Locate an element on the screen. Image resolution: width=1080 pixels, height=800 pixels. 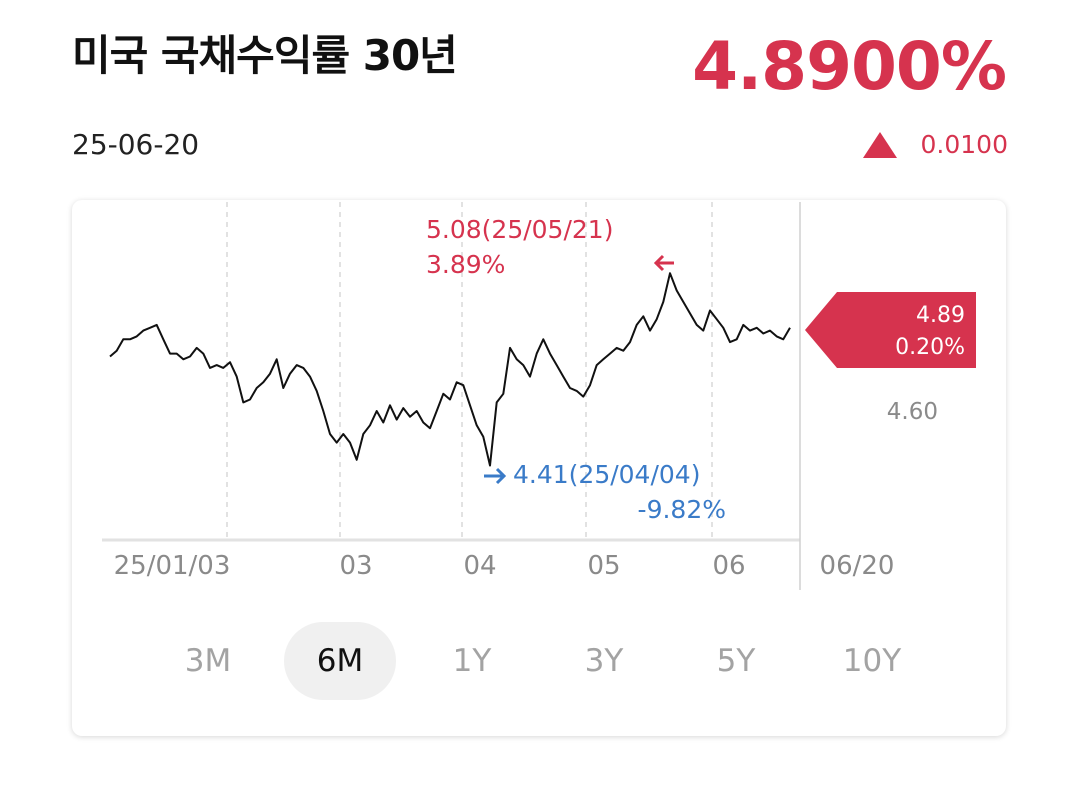
max-value-label: 5.08(25/05/21) is located at coordinates (519, 229).